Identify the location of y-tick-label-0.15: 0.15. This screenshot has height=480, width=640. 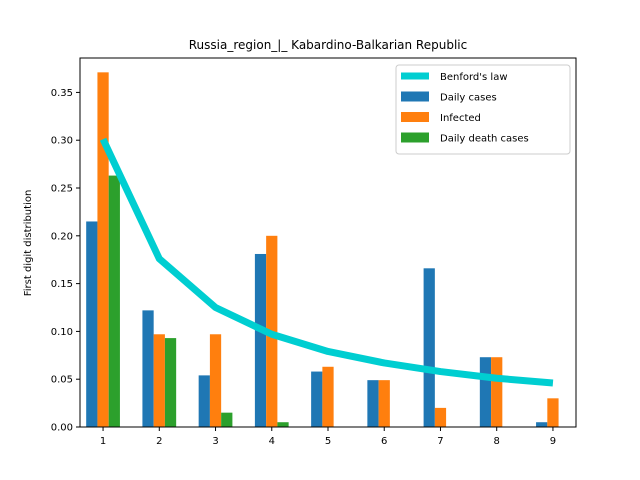
(62, 284).